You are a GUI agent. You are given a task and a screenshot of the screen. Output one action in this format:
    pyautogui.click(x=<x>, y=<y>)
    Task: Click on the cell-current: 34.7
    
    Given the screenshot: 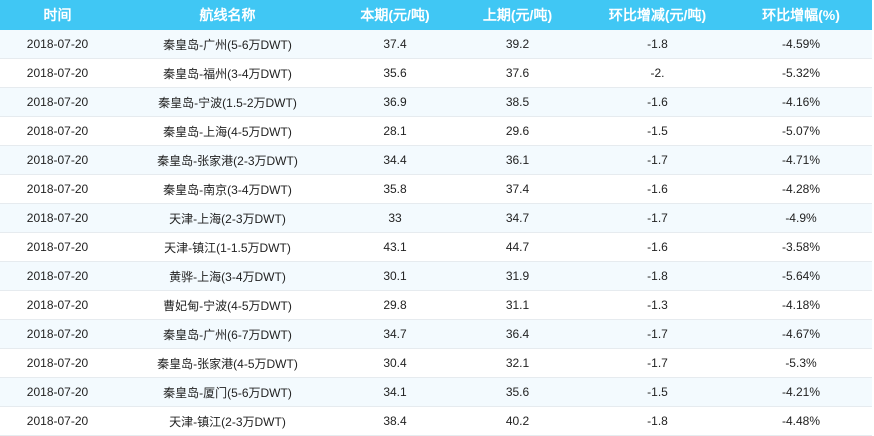 What is the action you would take?
    pyautogui.click(x=395, y=334)
    